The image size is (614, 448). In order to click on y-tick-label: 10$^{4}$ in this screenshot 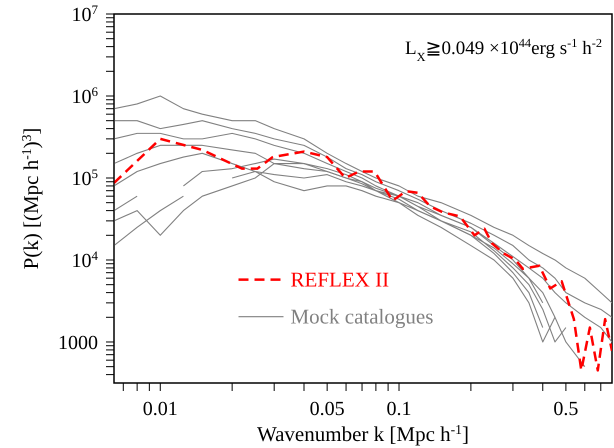, I will do `click(85, 259)`.